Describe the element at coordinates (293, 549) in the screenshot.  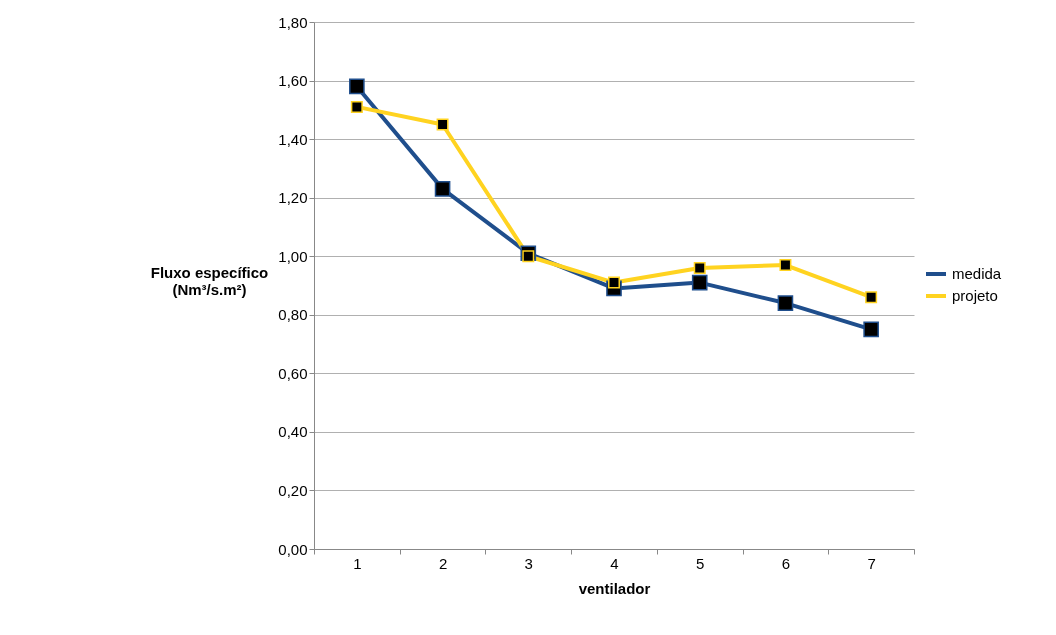
I see `y-tick-label: 0,00` at that location.